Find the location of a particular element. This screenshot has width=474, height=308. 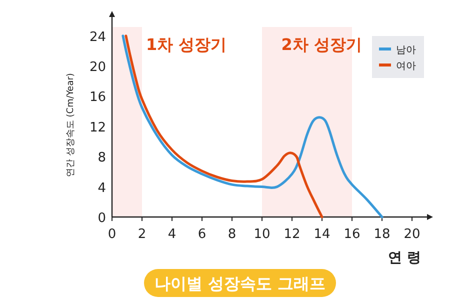

x-tick-label: 6 is located at coordinates (202, 234).